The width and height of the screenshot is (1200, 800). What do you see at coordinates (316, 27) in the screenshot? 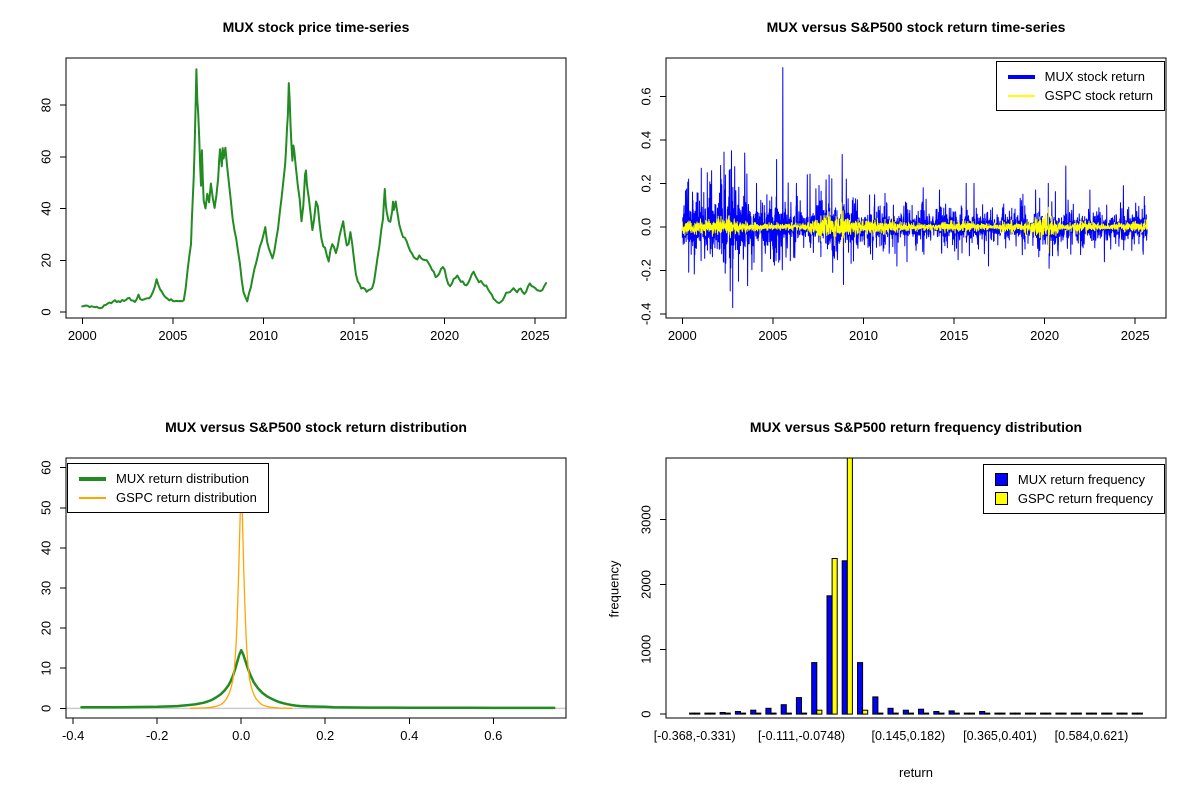
I see `chart-title-price: MUX stock price time-series` at bounding box center [316, 27].